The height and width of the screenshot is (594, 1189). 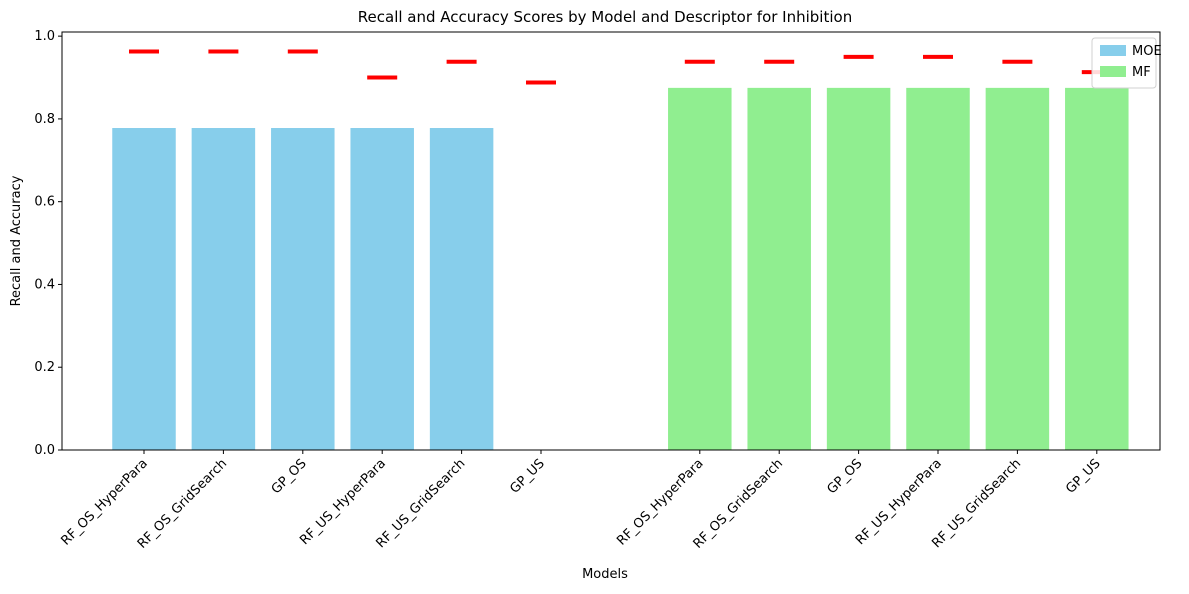 What do you see at coordinates (700, 269) in the screenshot?
I see `bar-mf-rf-os-hyperpara` at bounding box center [700, 269].